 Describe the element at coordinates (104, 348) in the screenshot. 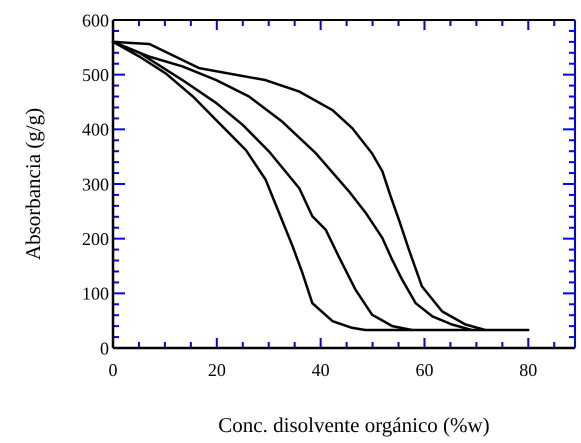

I see `y-tick-label: 0` at that location.